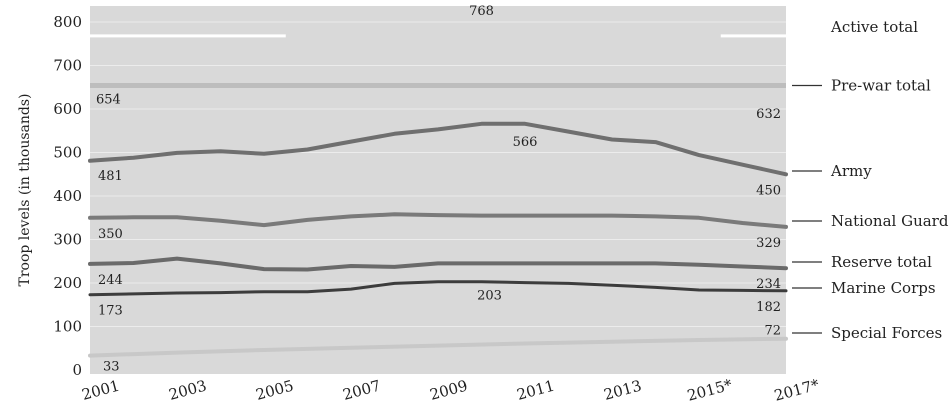 This screenshot has width=951, height=410. I want to click on y-tick-label-600: 600, so click(67, 109).